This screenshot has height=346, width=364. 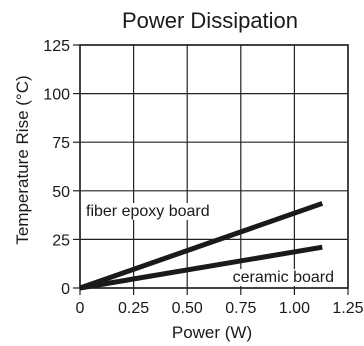 What do you see at coordinates (220, 302) in the screenshot?
I see `x-axis: 0 0.25 0.50 0.75 1.00 1.25` at bounding box center [220, 302].